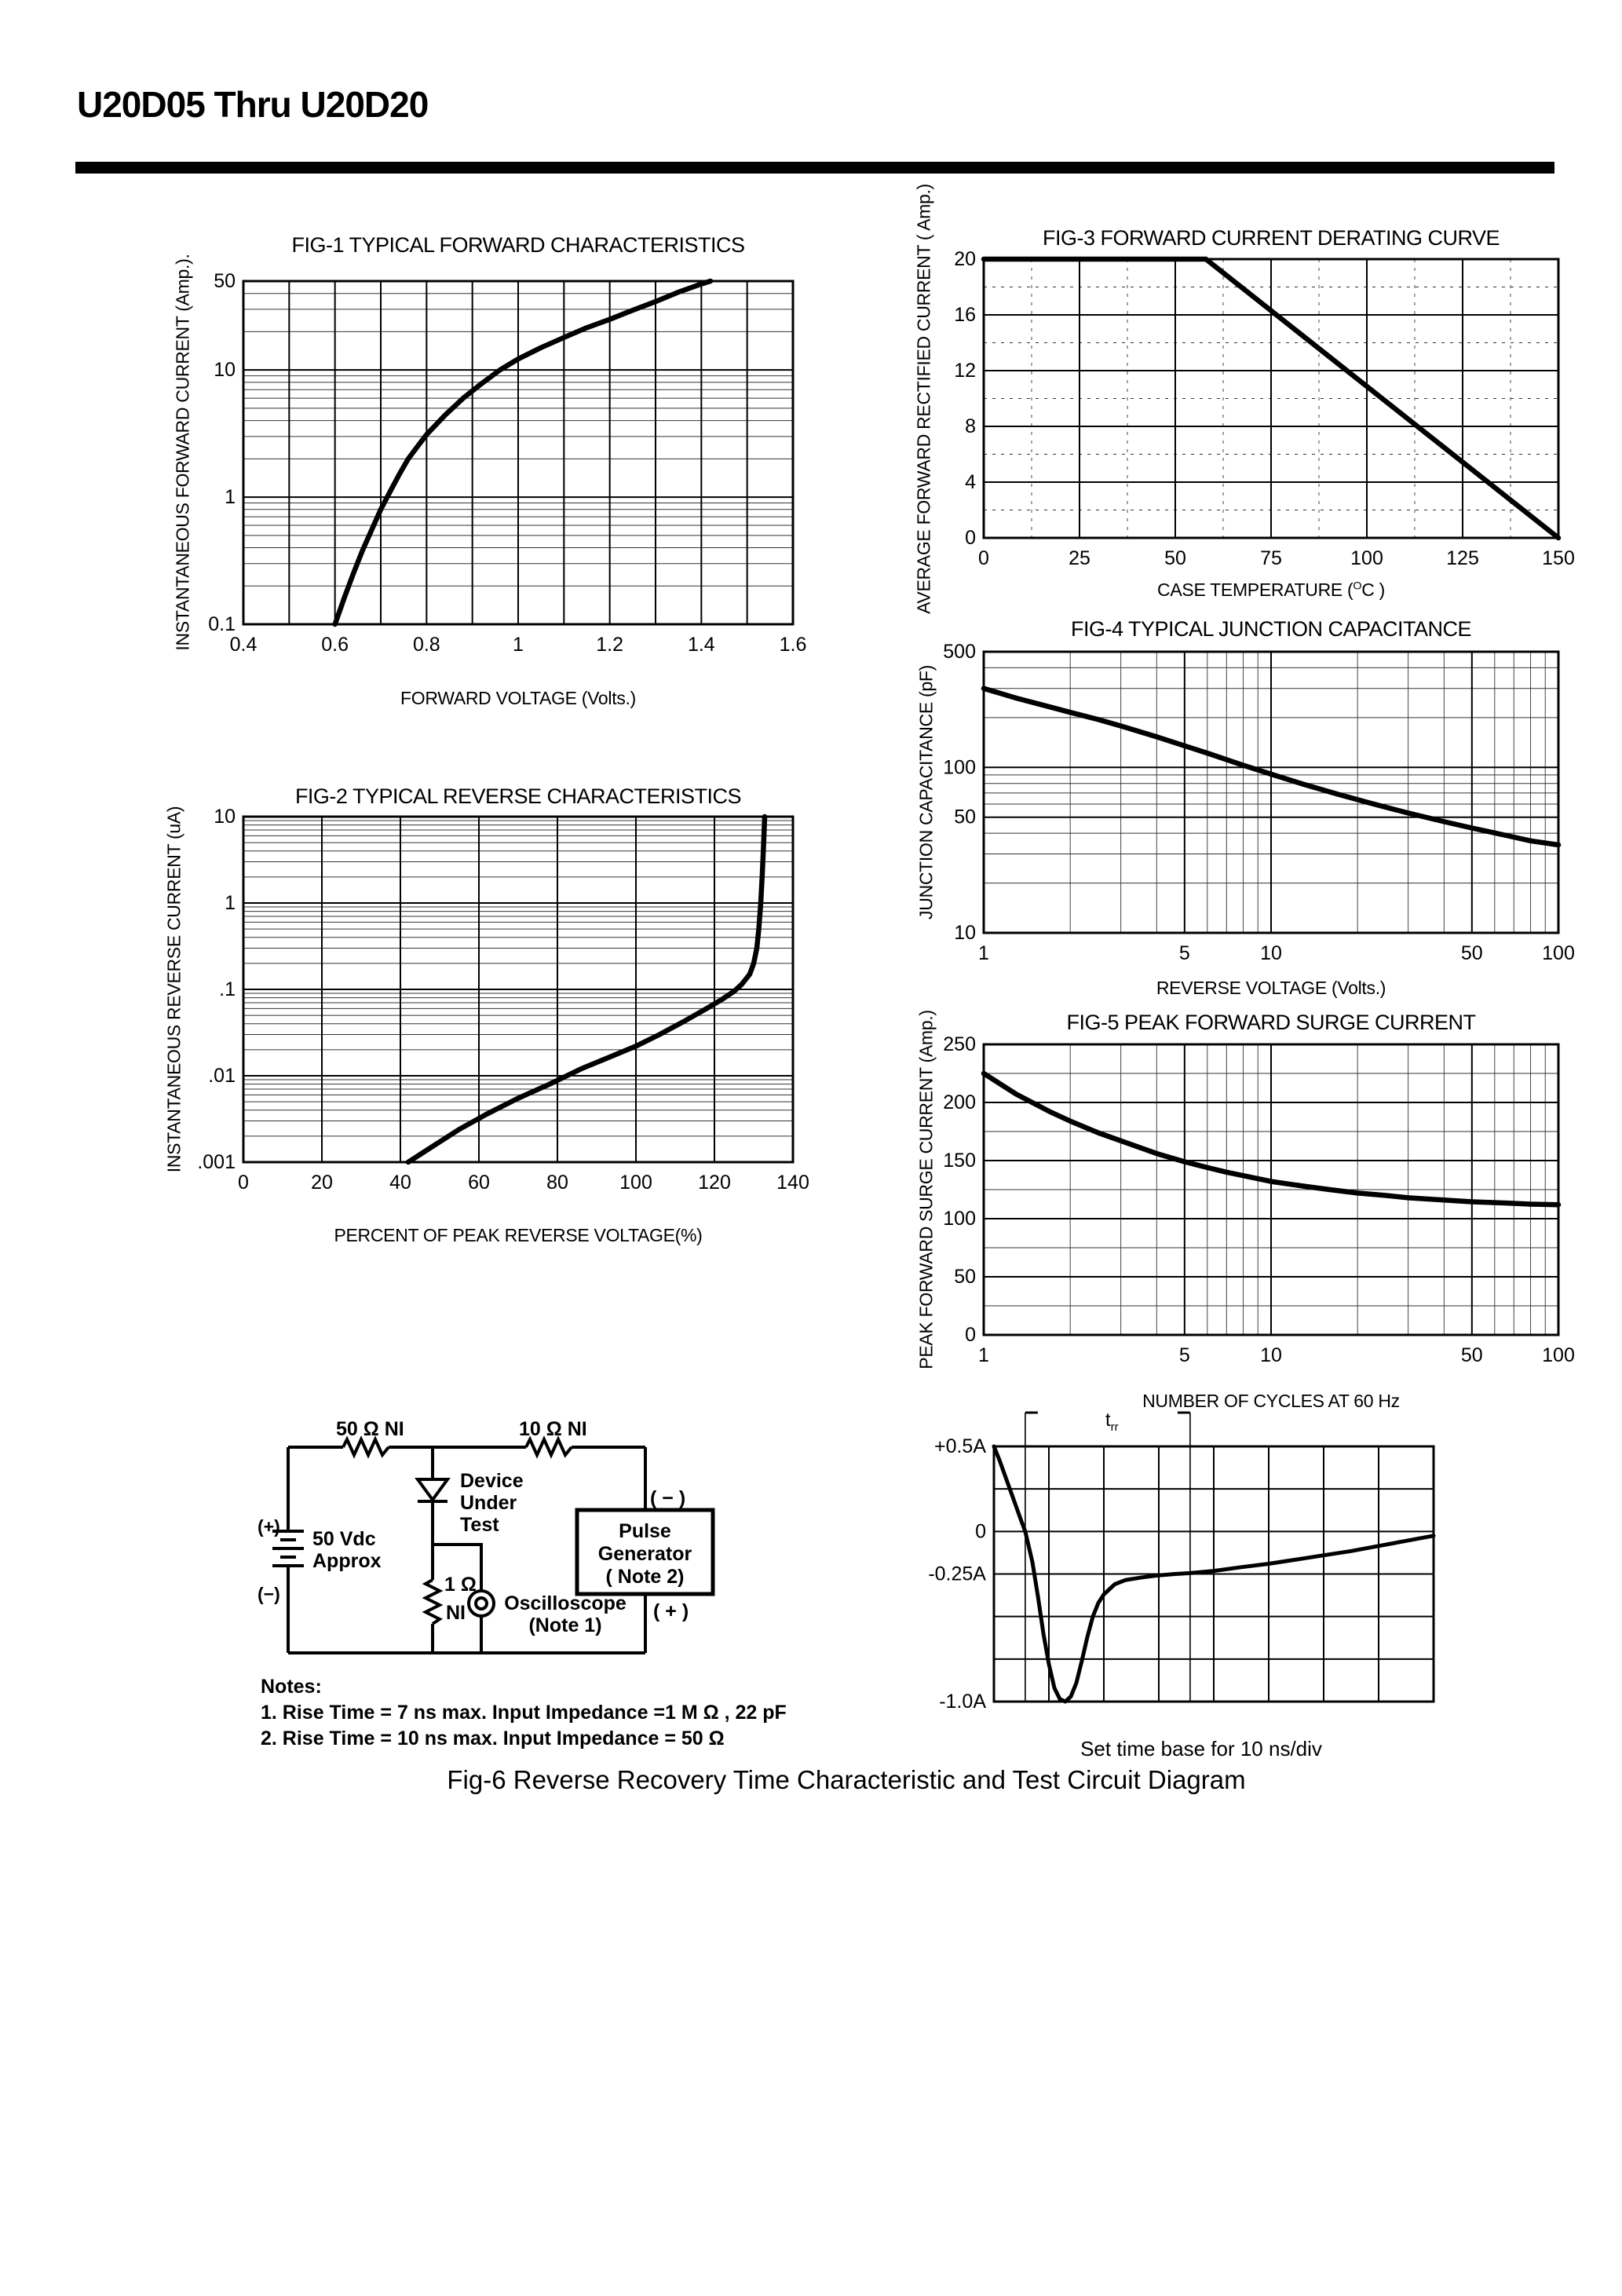 This screenshot has width=1622, height=2296. I want to click on fig4-curve, so click(1271, 767).